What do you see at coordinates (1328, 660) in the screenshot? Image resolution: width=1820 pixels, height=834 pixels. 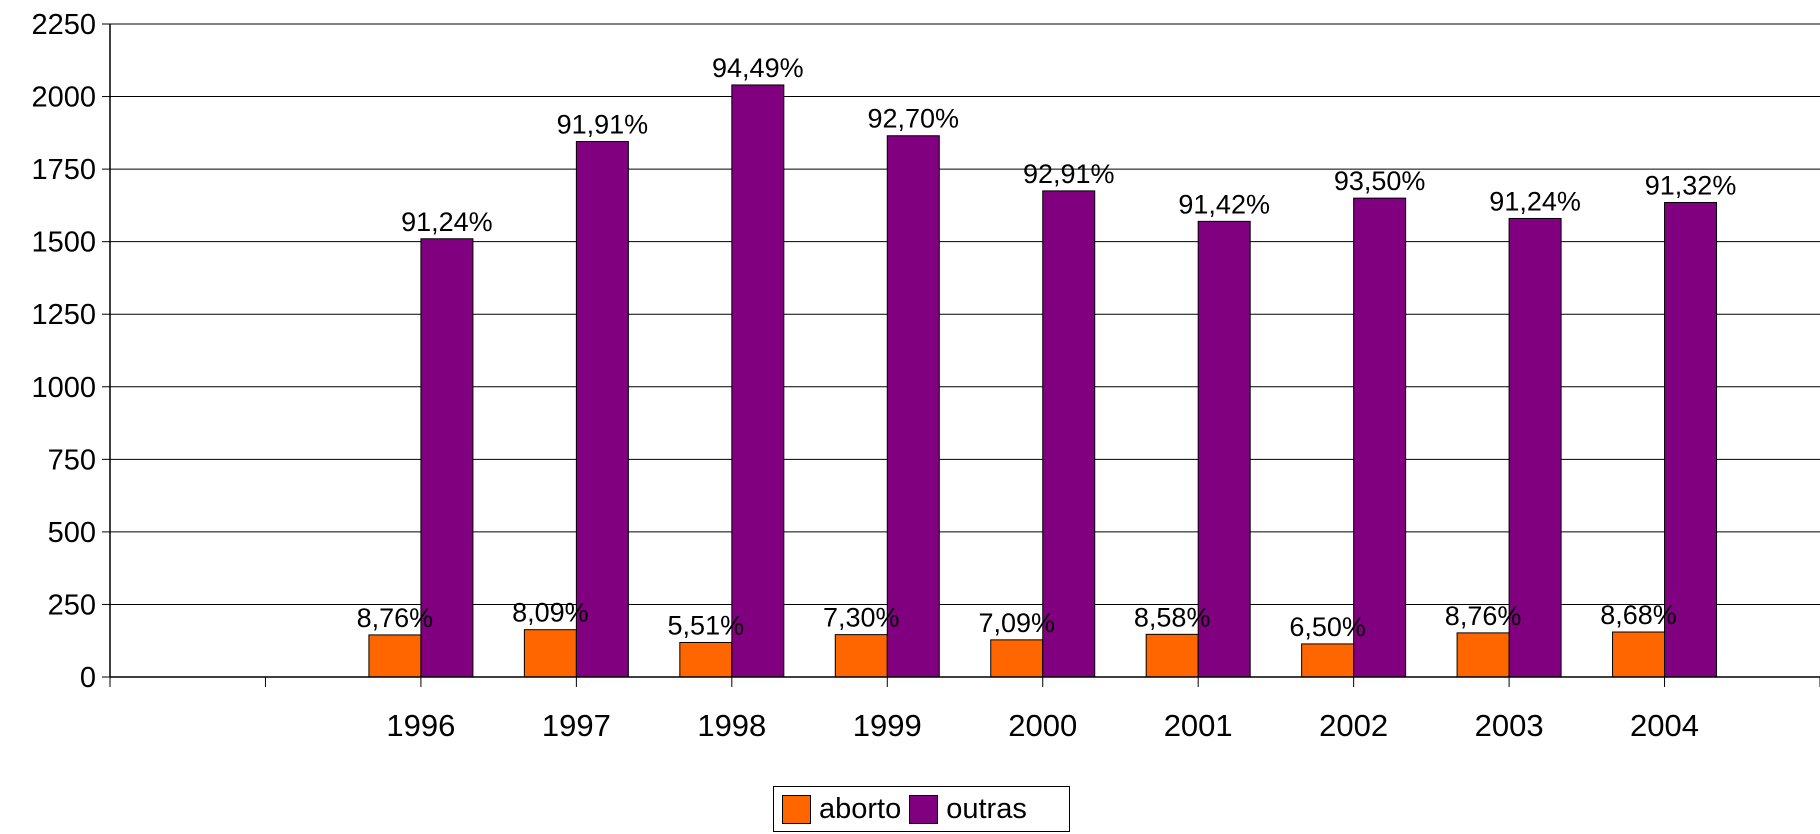 I see `bar-aborto-2002` at bounding box center [1328, 660].